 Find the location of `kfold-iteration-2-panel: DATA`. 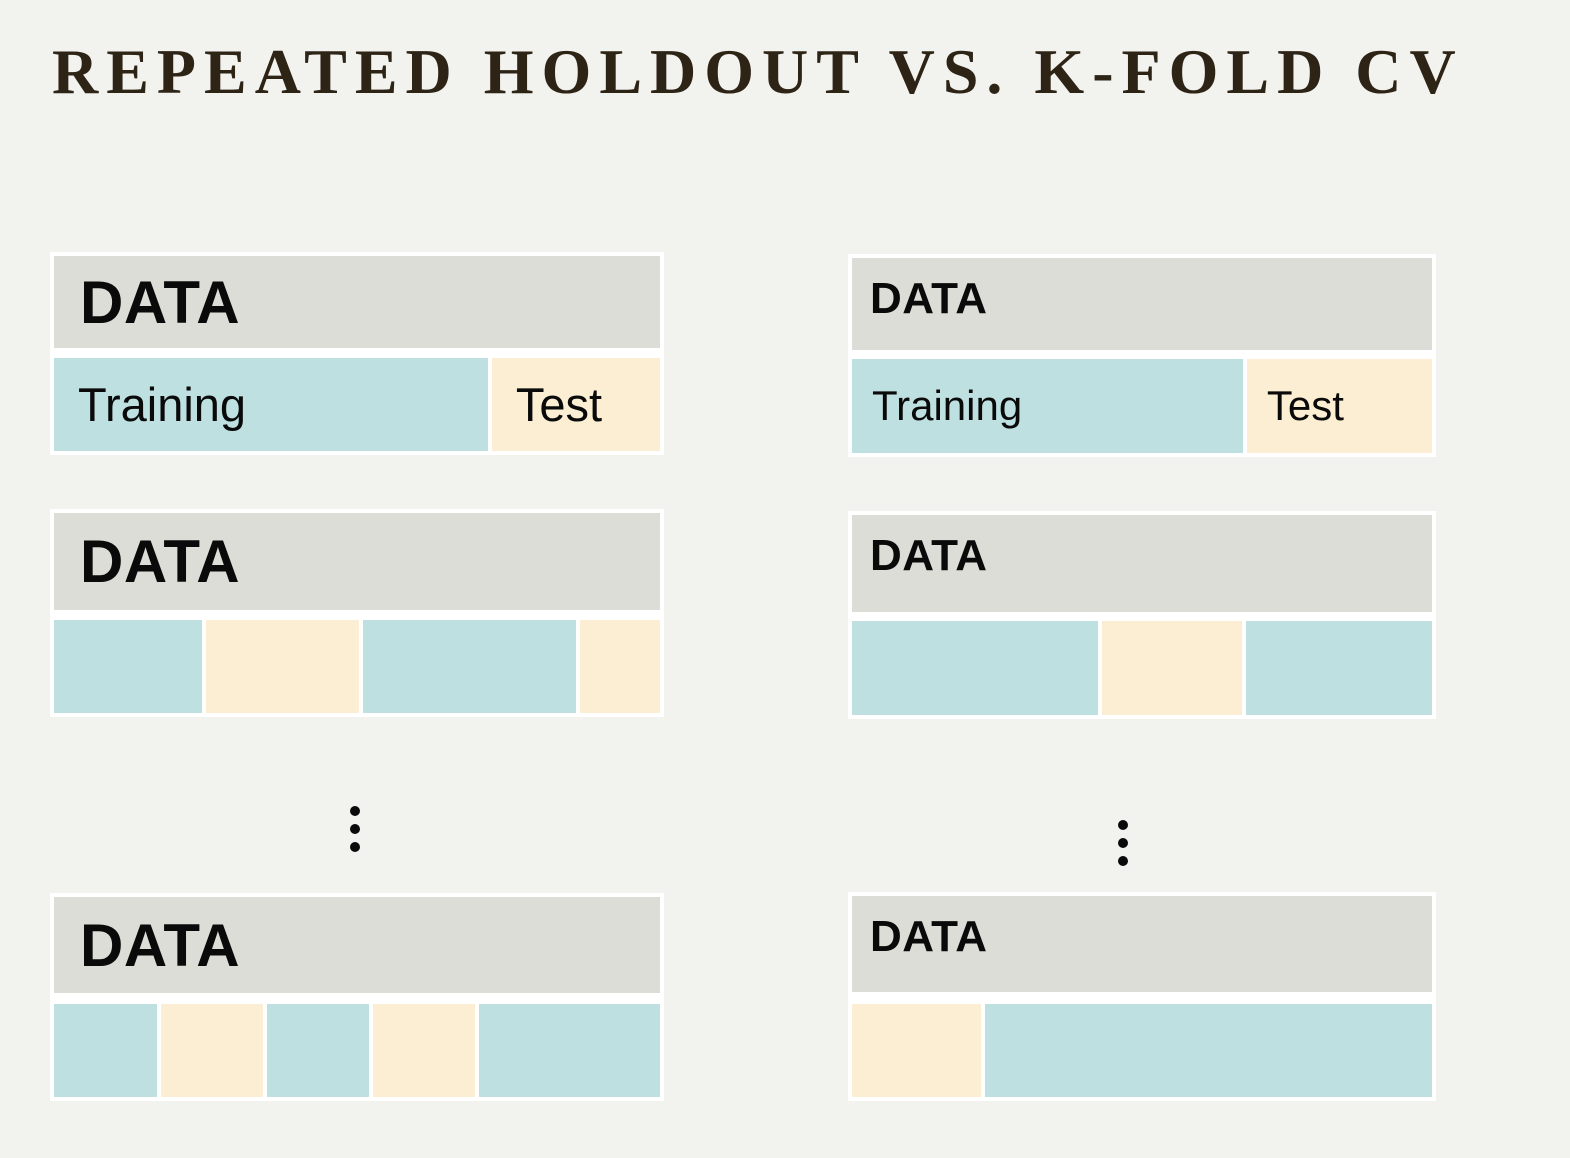

kfold-iteration-2-panel: DATA is located at coordinates (1142, 615).